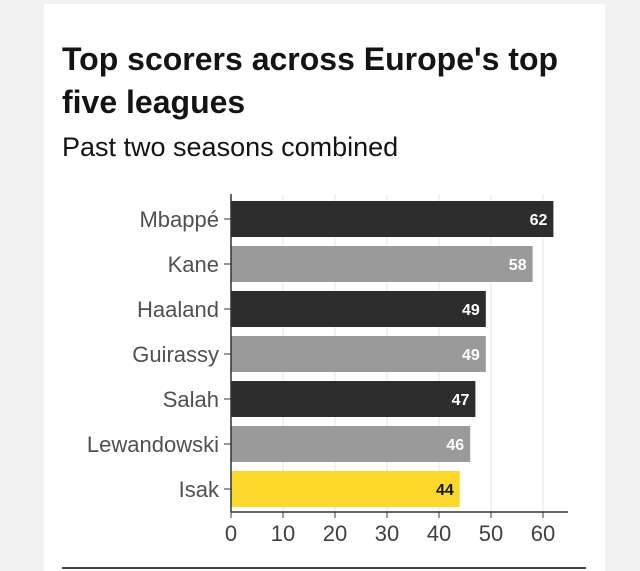 The height and width of the screenshot is (571, 640). Describe the element at coordinates (179, 219) in the screenshot. I see `category-label: Mbappé` at that location.